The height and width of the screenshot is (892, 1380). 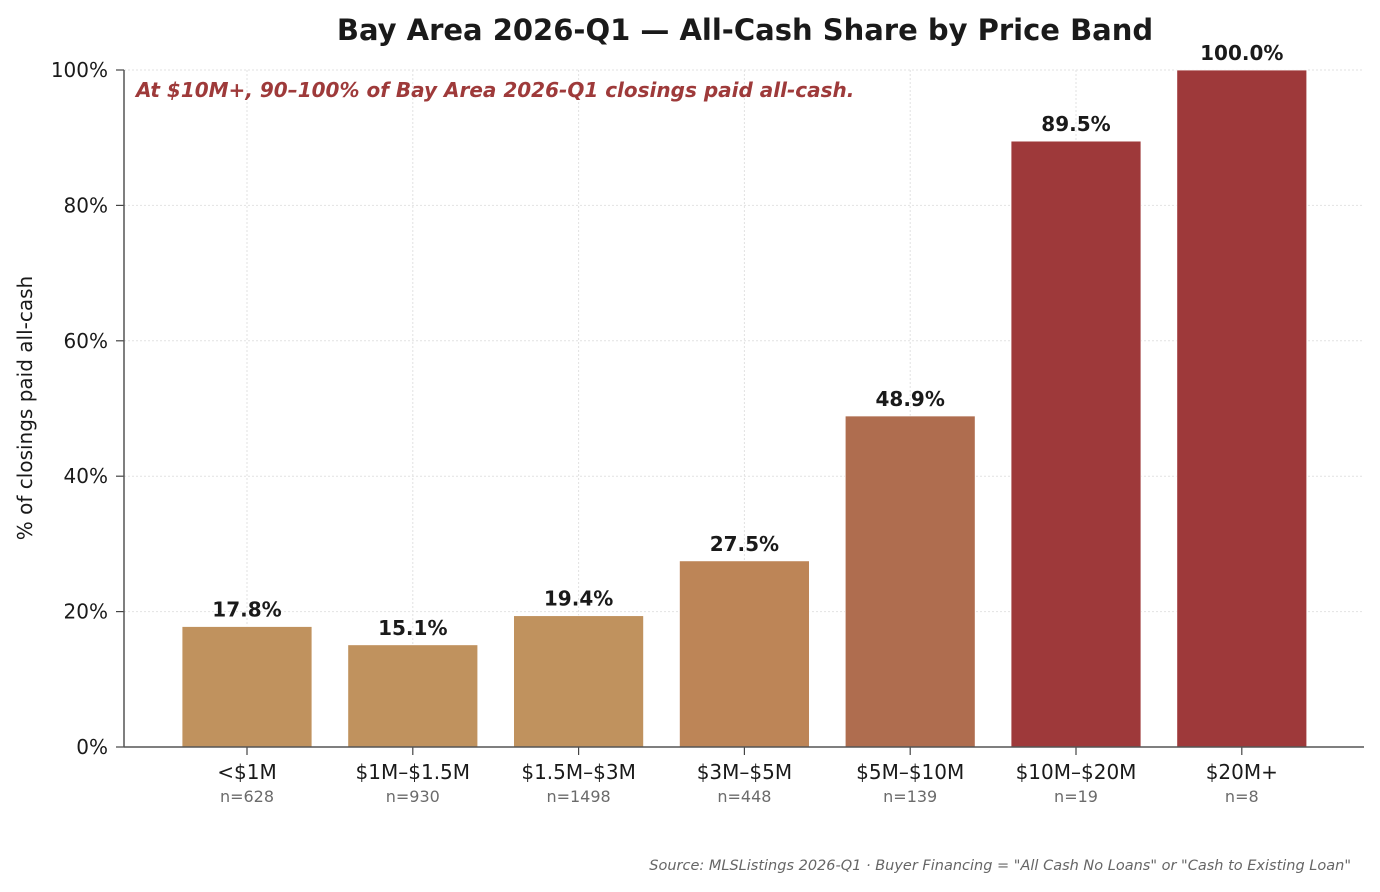 I want to click on bar-value-label: 48.9%, so click(x=910, y=399).